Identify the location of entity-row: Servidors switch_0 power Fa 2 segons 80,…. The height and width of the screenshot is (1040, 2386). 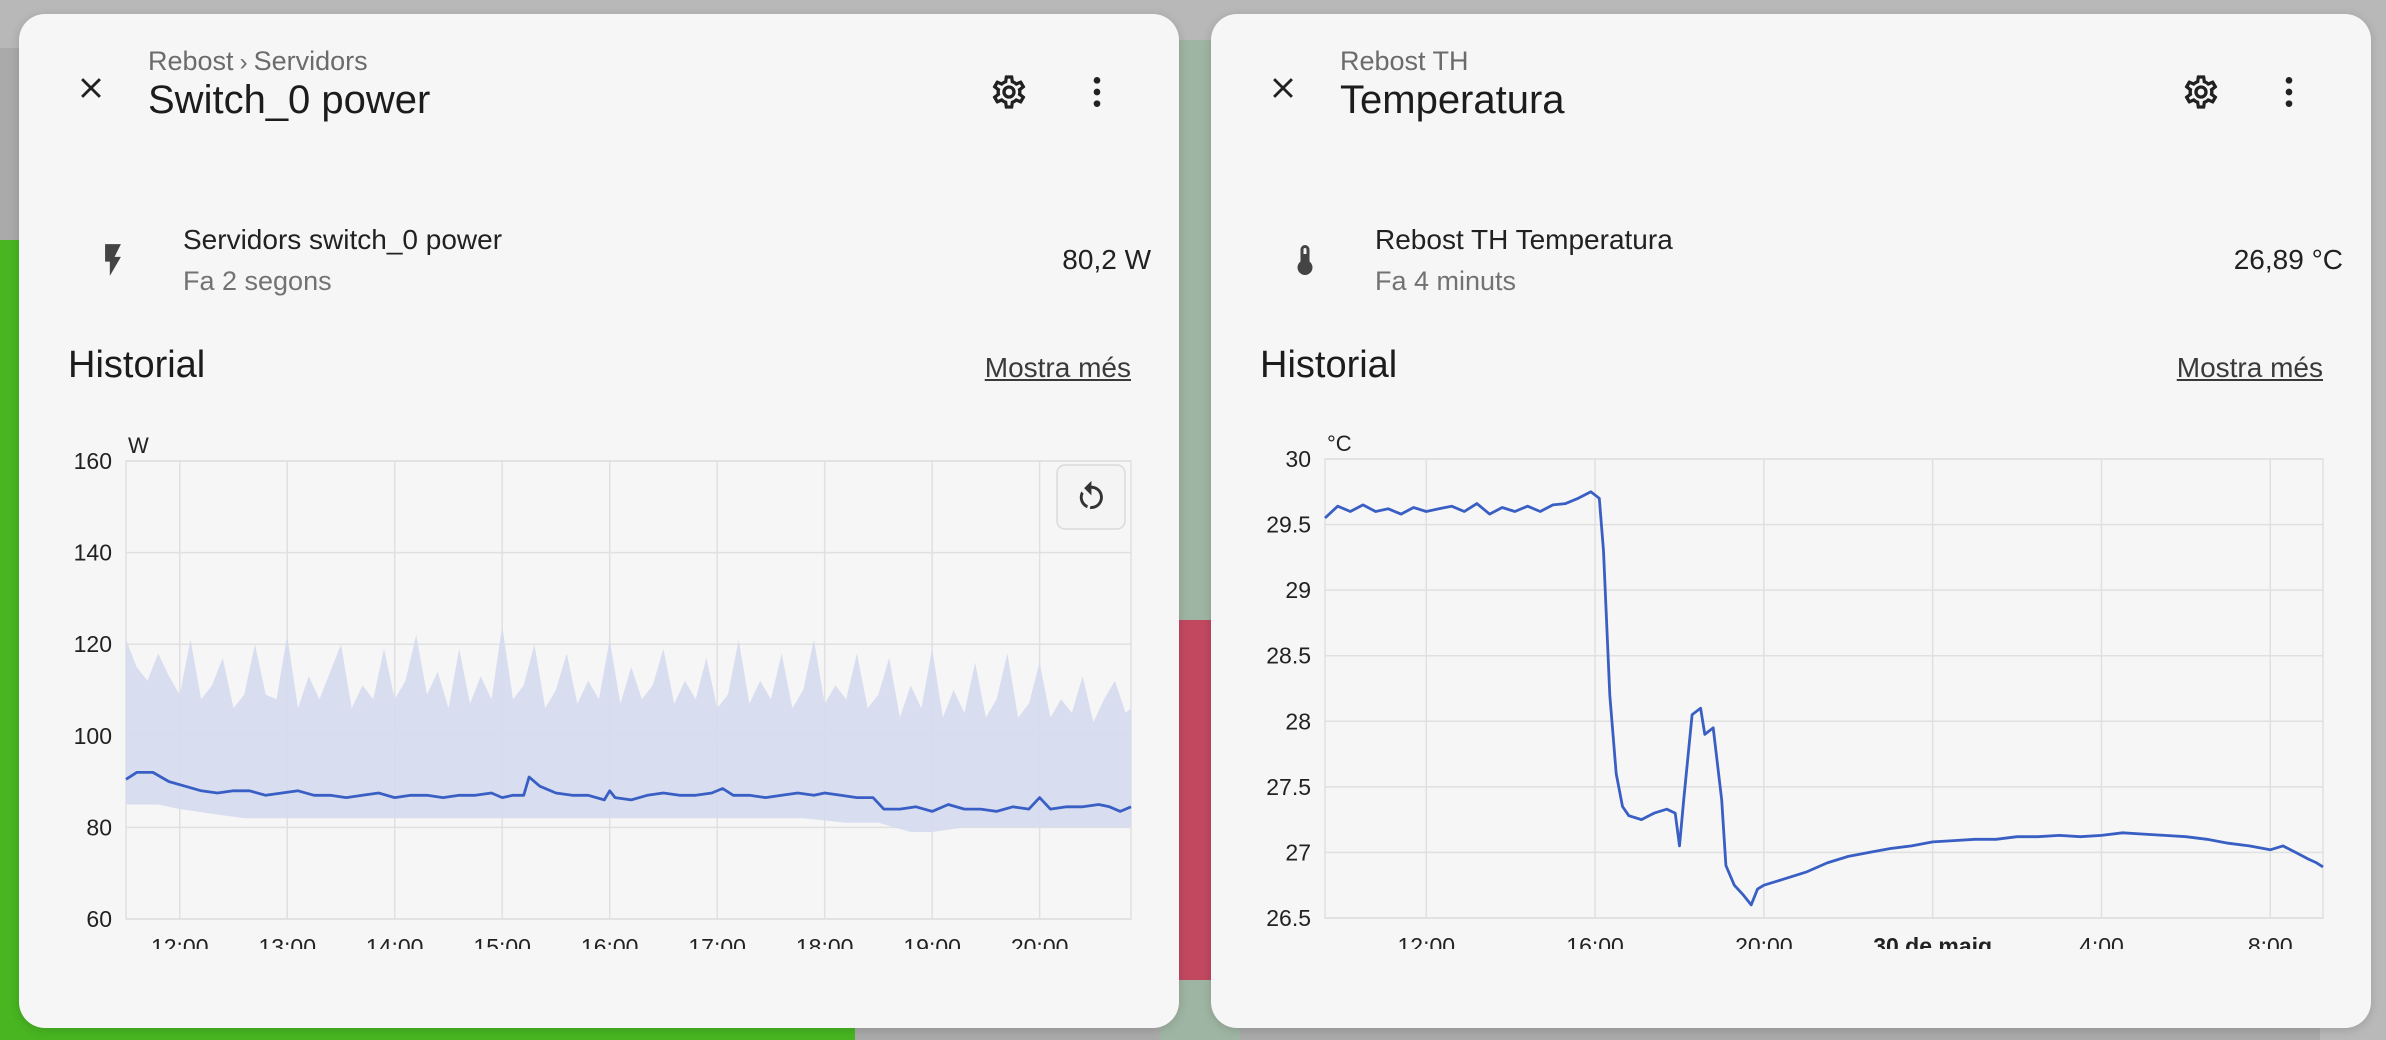
(610, 259).